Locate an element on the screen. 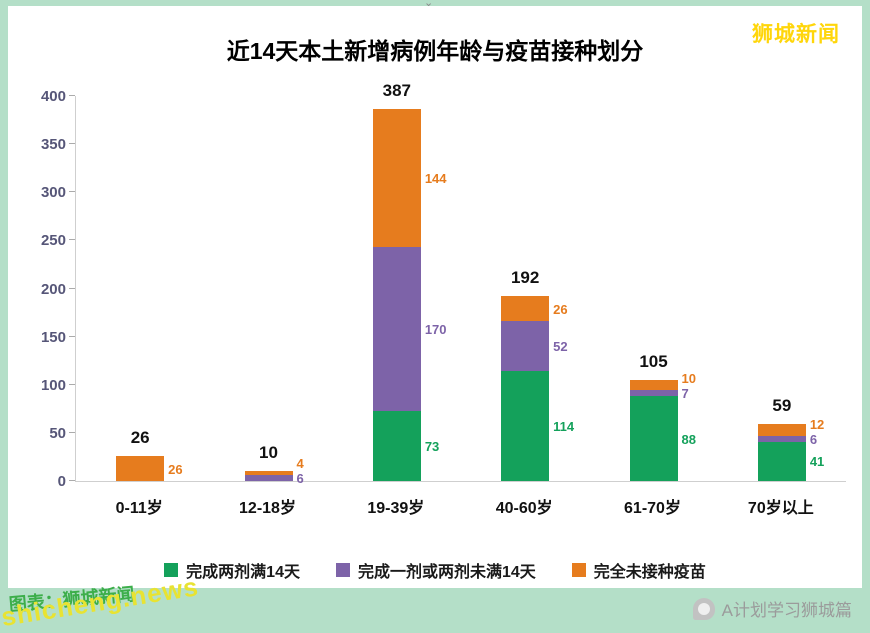 This screenshot has height=633, width=870. segment-value-label: 12 is located at coordinates (817, 424).